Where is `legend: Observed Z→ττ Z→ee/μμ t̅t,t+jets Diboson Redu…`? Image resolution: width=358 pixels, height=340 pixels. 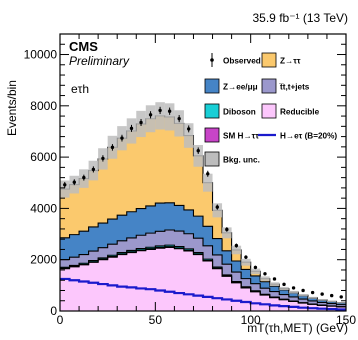
legend: Observed Z→ττ Z→ee/μμ t̅t,t+jets Diboson Redu… is located at coordinates (270, 109).